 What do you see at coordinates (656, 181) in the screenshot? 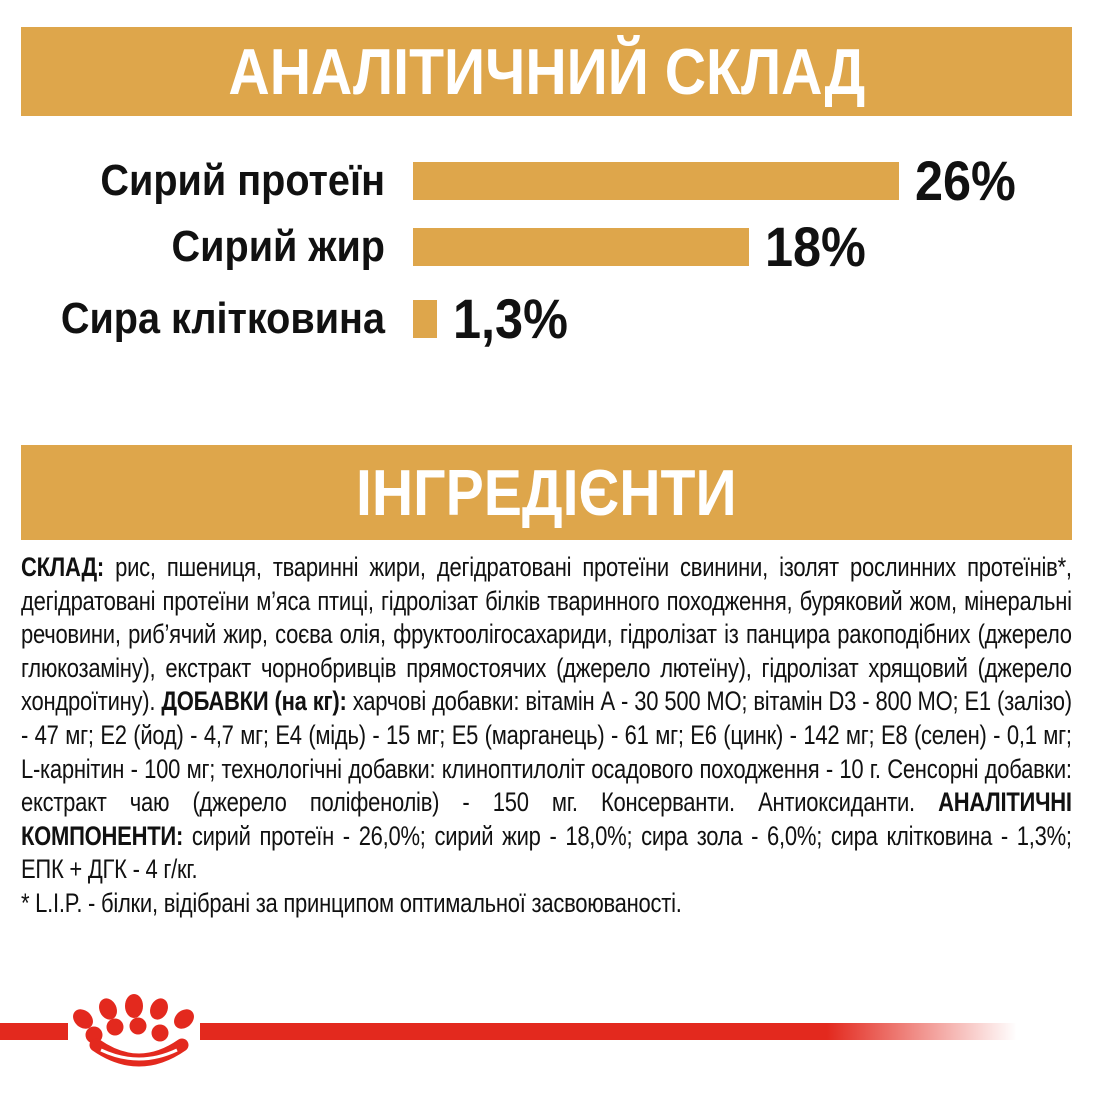
I see `bar-protein` at bounding box center [656, 181].